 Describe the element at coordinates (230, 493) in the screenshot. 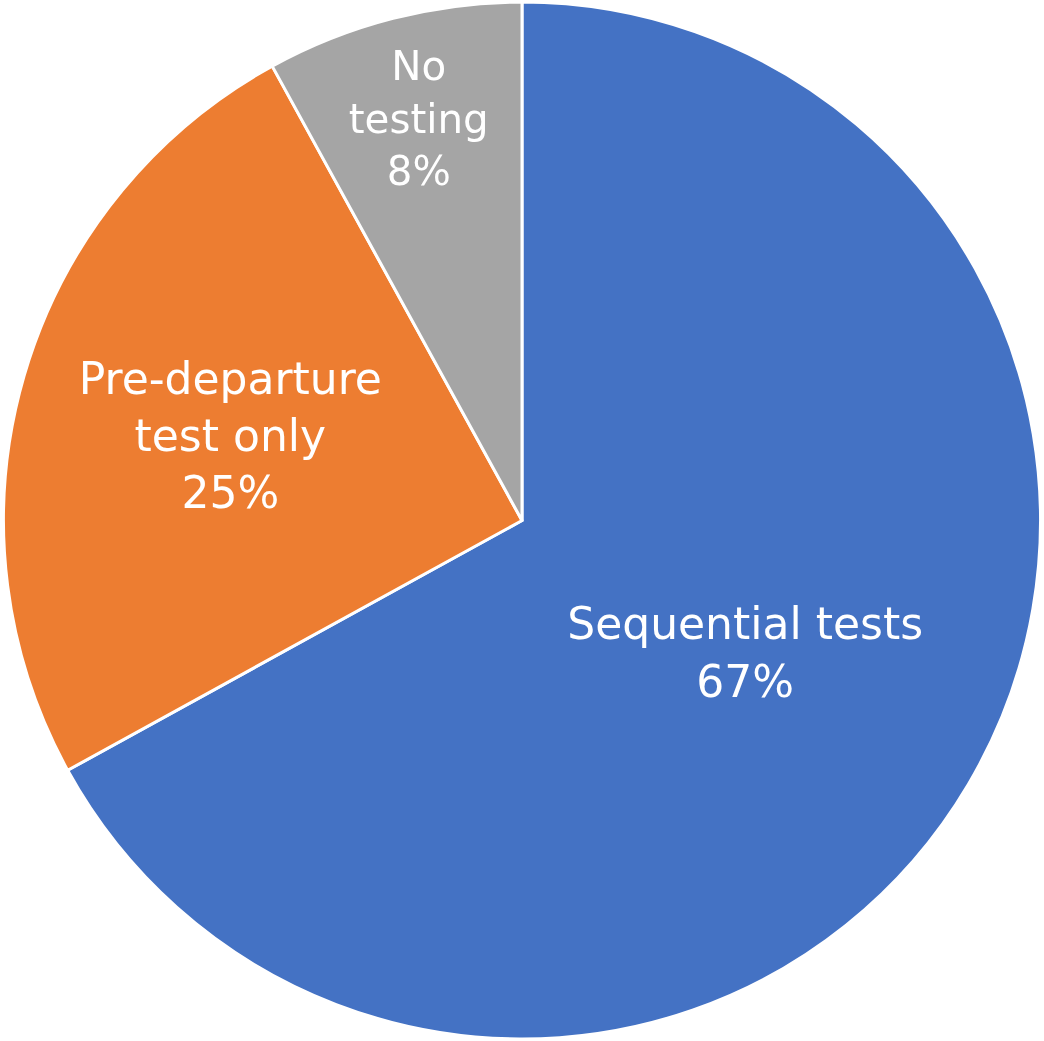

I see `data-label: 25%` at that location.